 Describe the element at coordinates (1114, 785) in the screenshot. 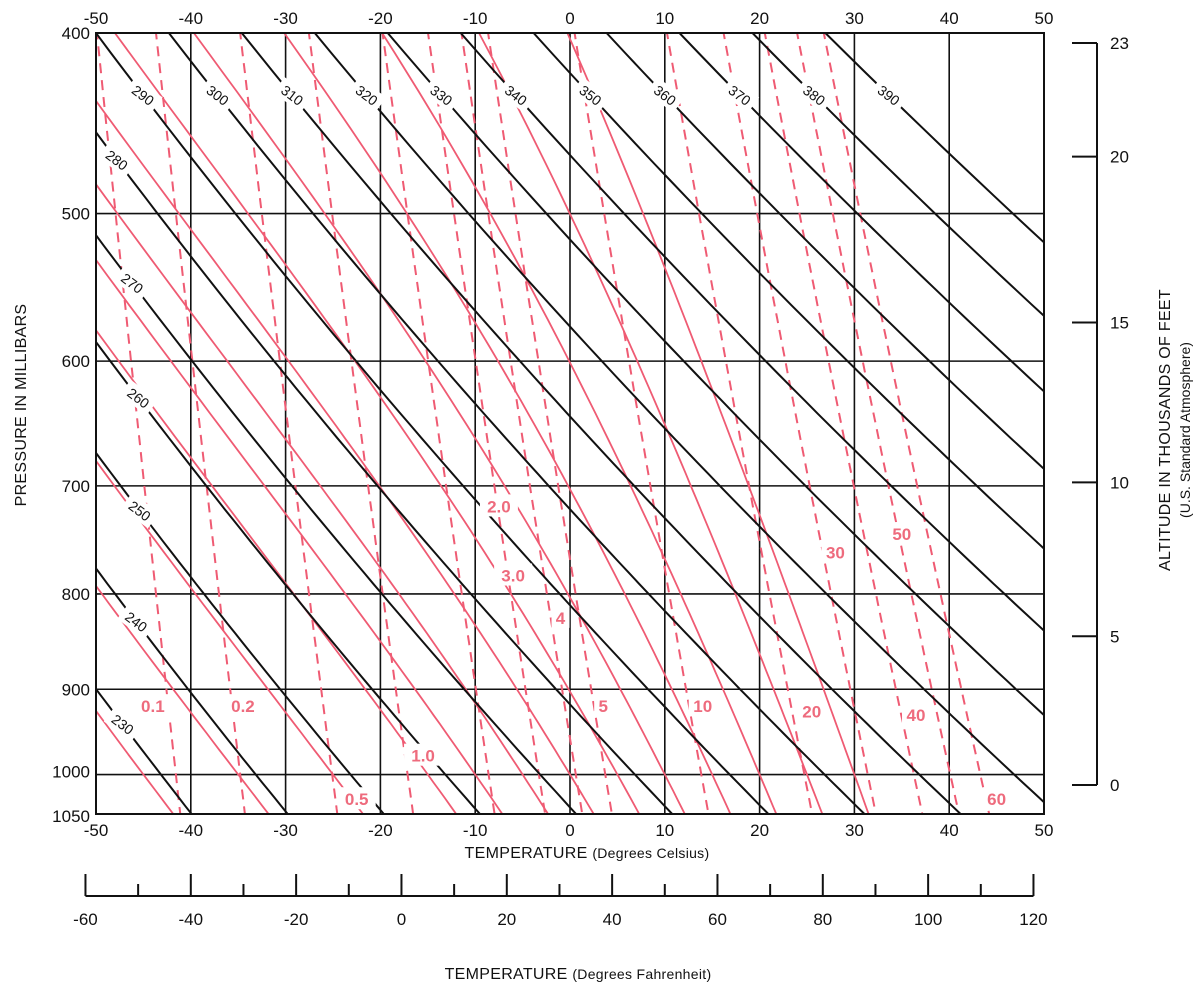

I see `altitude-tick-label: 0` at that location.